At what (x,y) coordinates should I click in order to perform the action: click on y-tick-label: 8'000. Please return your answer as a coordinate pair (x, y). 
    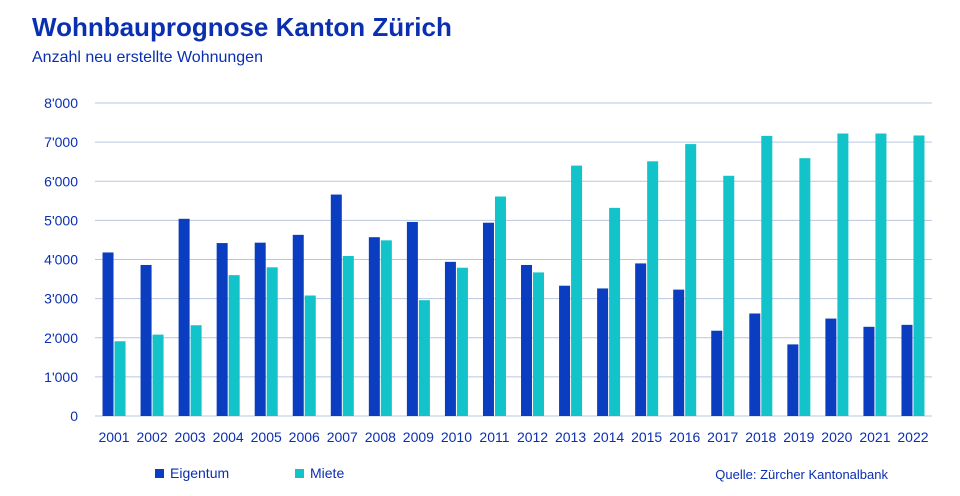
    Looking at the image, I should click on (61, 103).